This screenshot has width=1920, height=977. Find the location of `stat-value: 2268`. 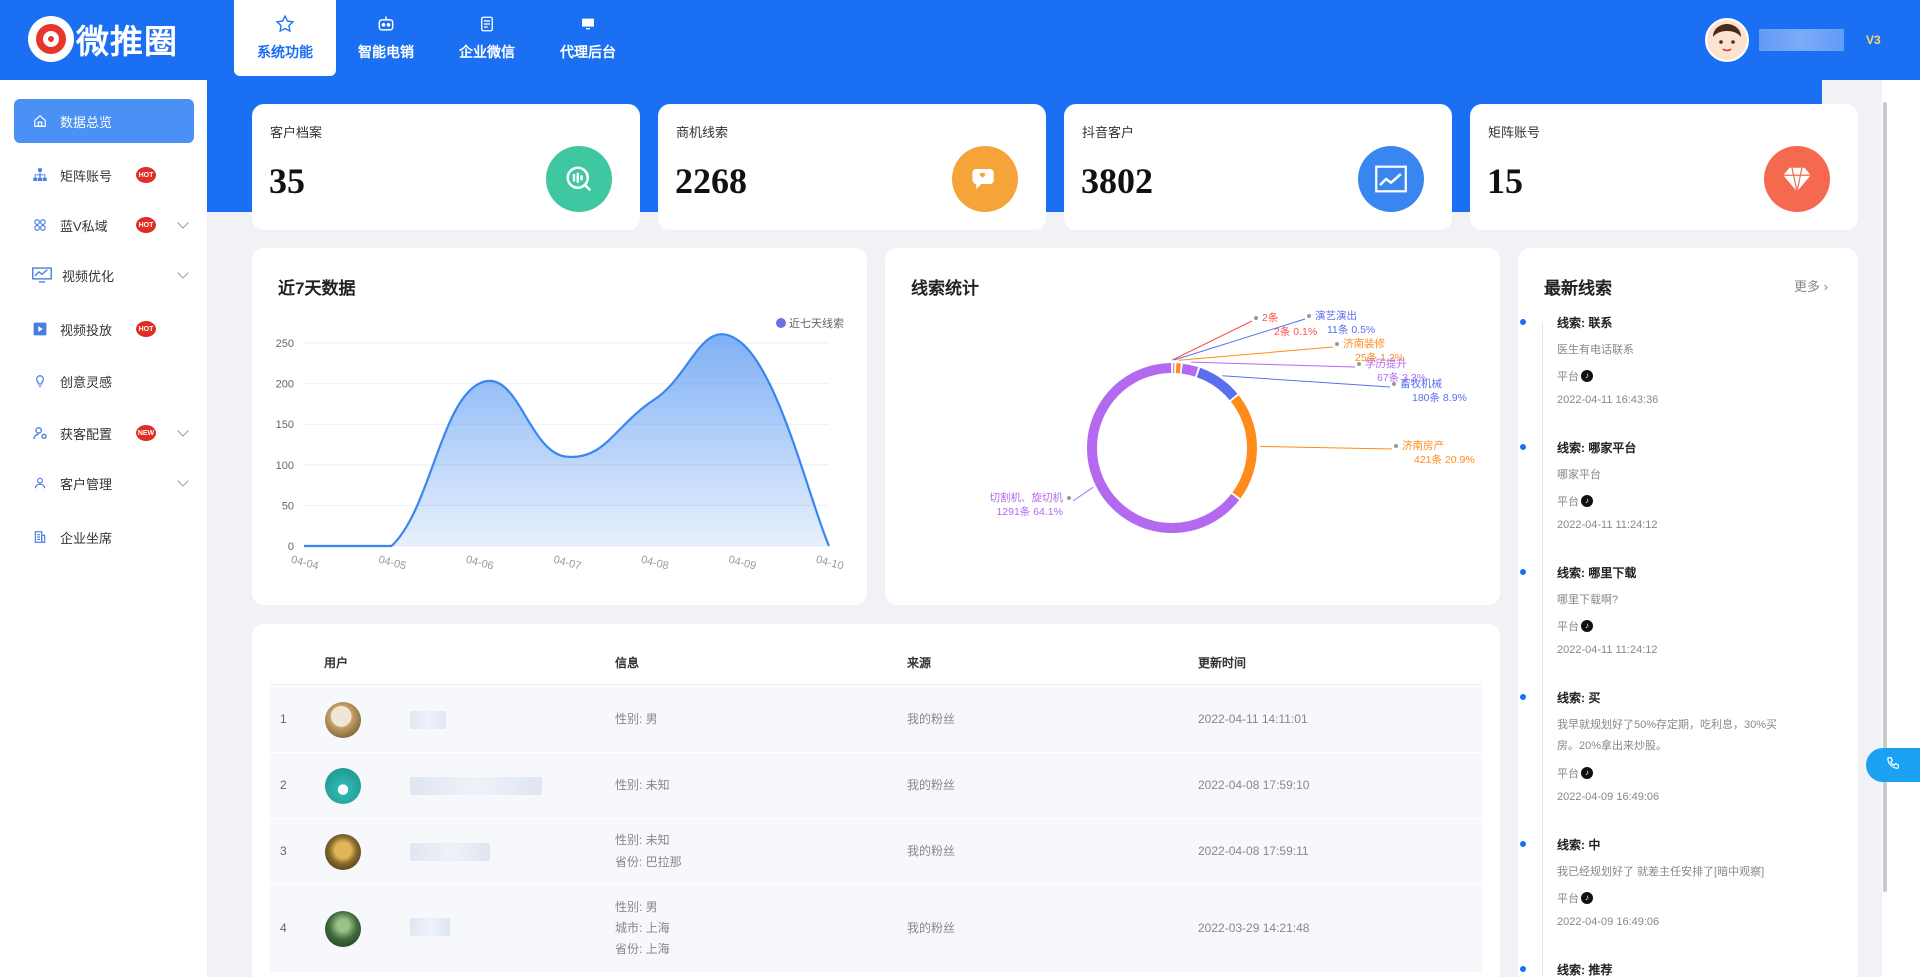

stat-value: 2268 is located at coordinates (711, 181).